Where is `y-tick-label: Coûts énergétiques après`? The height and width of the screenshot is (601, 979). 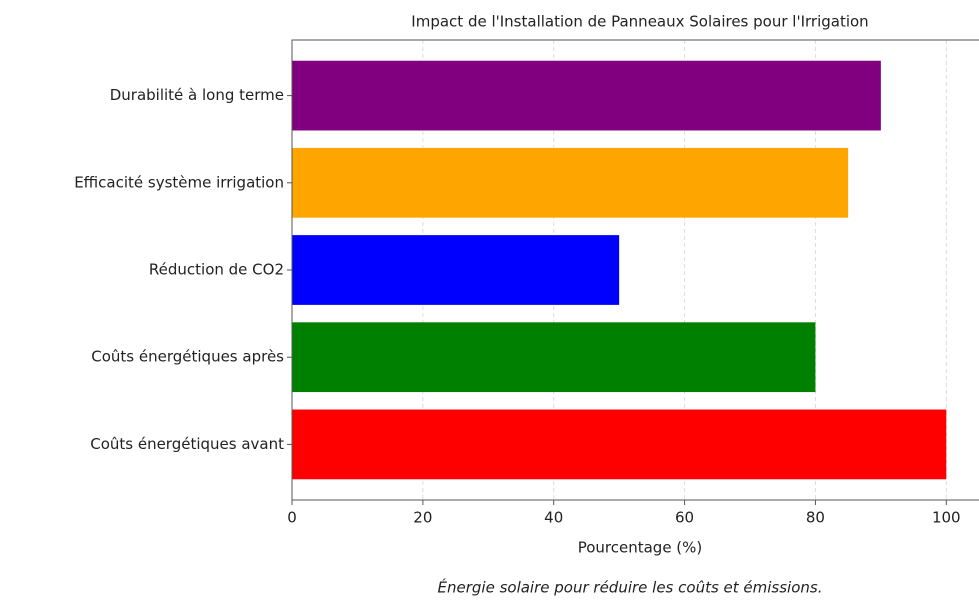
y-tick-label: Coûts énergétiques après is located at coordinates (187, 357).